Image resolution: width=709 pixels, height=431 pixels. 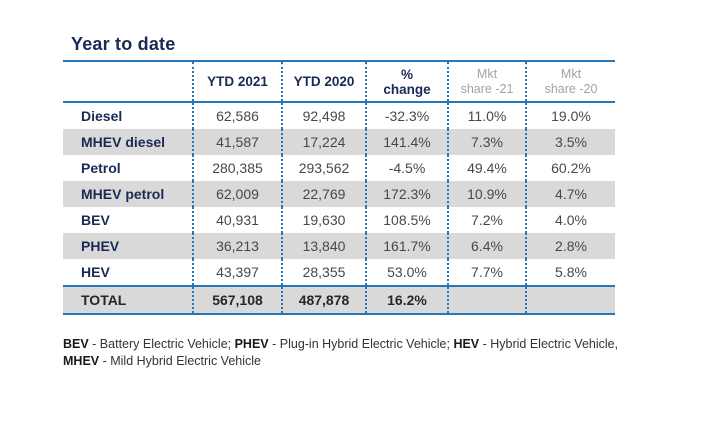 What do you see at coordinates (407, 142) in the screenshot?
I see `value: 141.4%` at bounding box center [407, 142].